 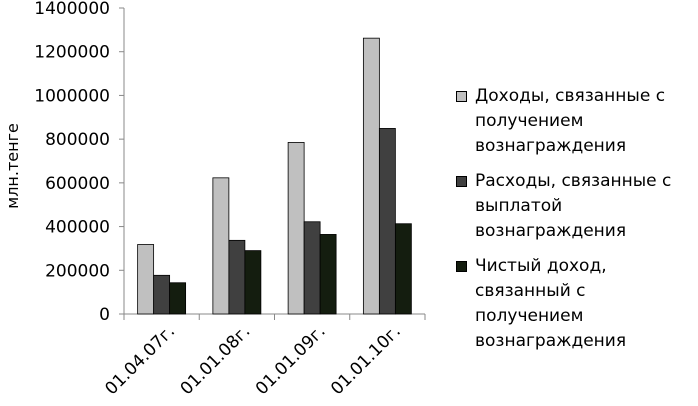 What do you see at coordinates (72, 53) in the screenshot?
I see `y-tick-label: 1200000` at bounding box center [72, 53].